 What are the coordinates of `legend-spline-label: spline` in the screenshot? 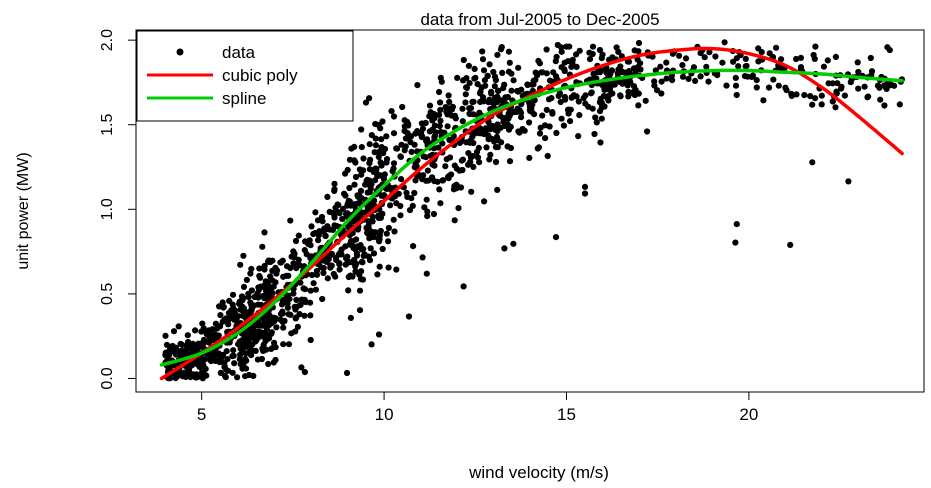 It's located at (244, 98).